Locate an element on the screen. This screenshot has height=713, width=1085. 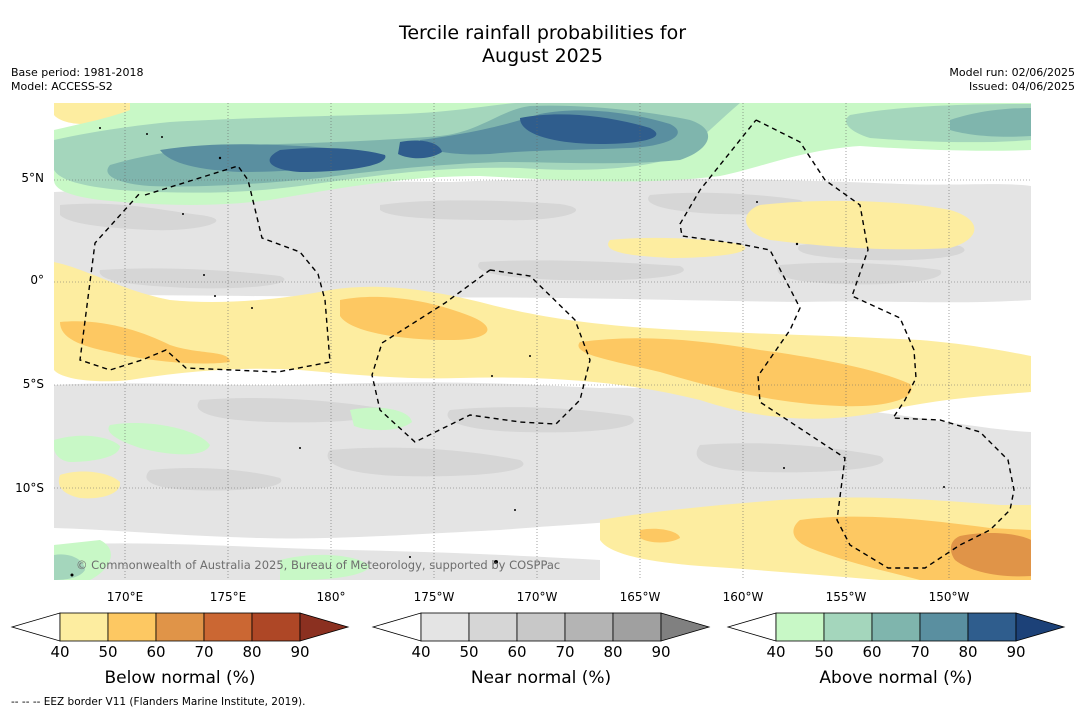
colorbar-near-normal is located at coordinates (541, 627).